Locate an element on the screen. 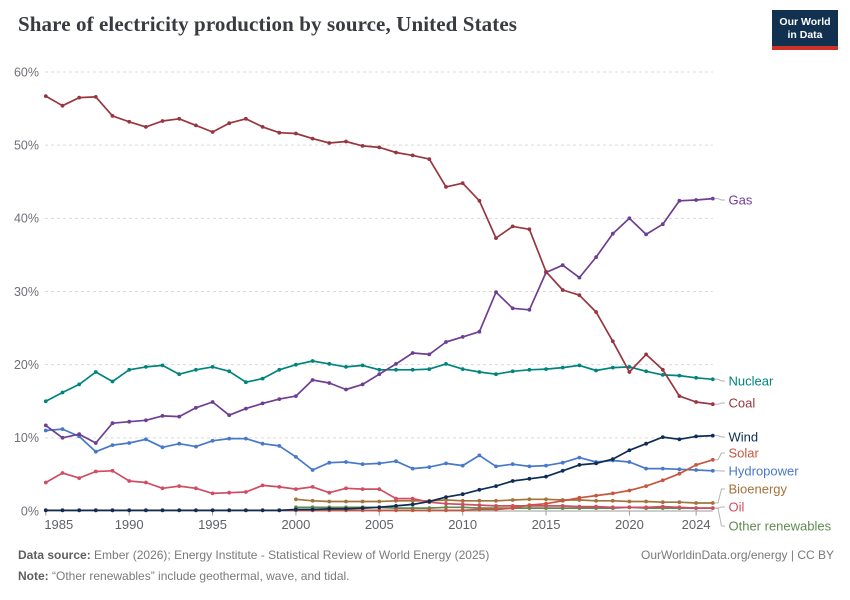 The height and width of the screenshot is (600, 850). series-label-hydropower: Hydropower is located at coordinates (764, 470).